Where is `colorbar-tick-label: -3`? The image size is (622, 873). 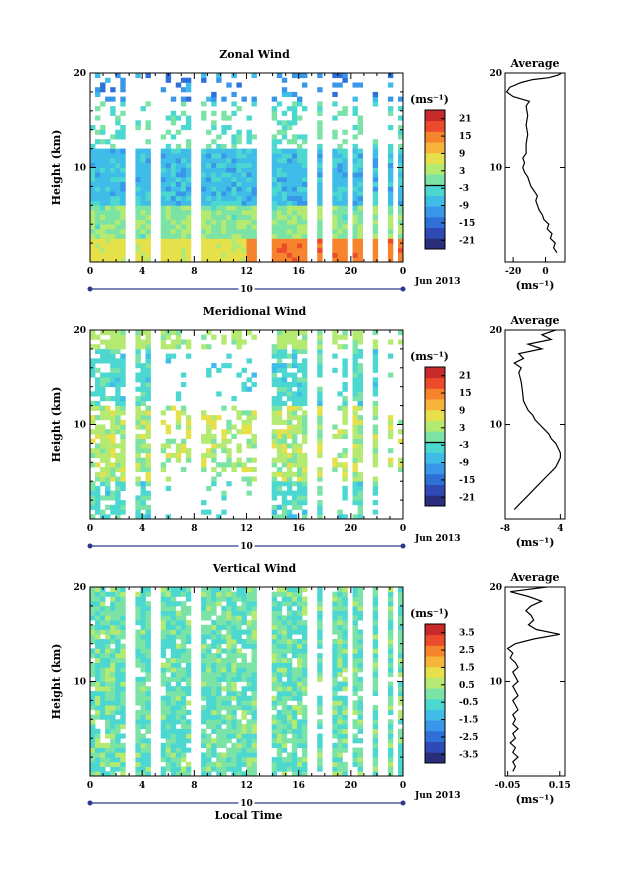
colorbar-tick-label: -3 is located at coordinates (464, 189).